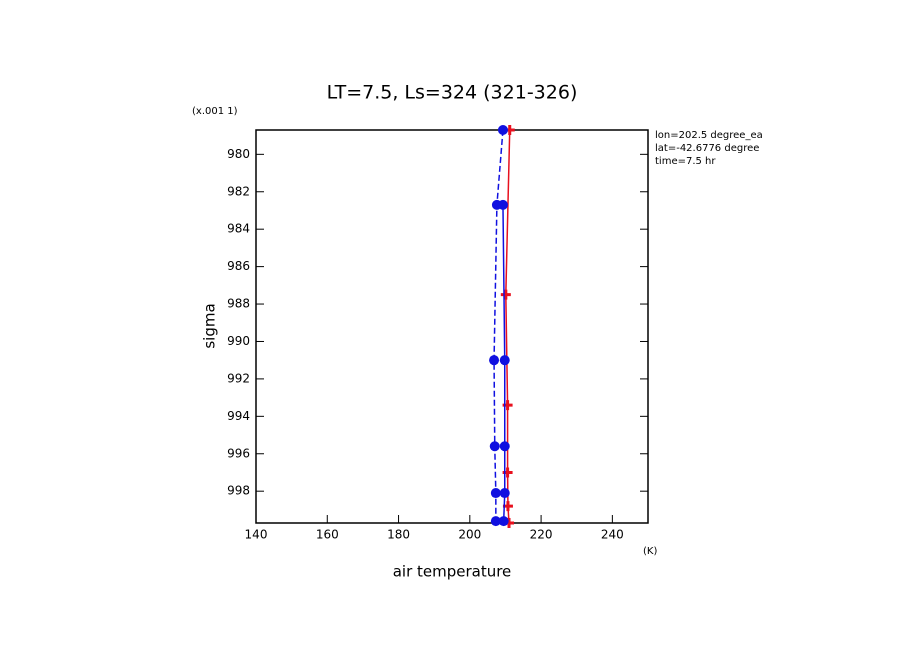  What do you see at coordinates (238, 191) in the screenshot?
I see `y-tick-label: 982` at bounding box center [238, 191].